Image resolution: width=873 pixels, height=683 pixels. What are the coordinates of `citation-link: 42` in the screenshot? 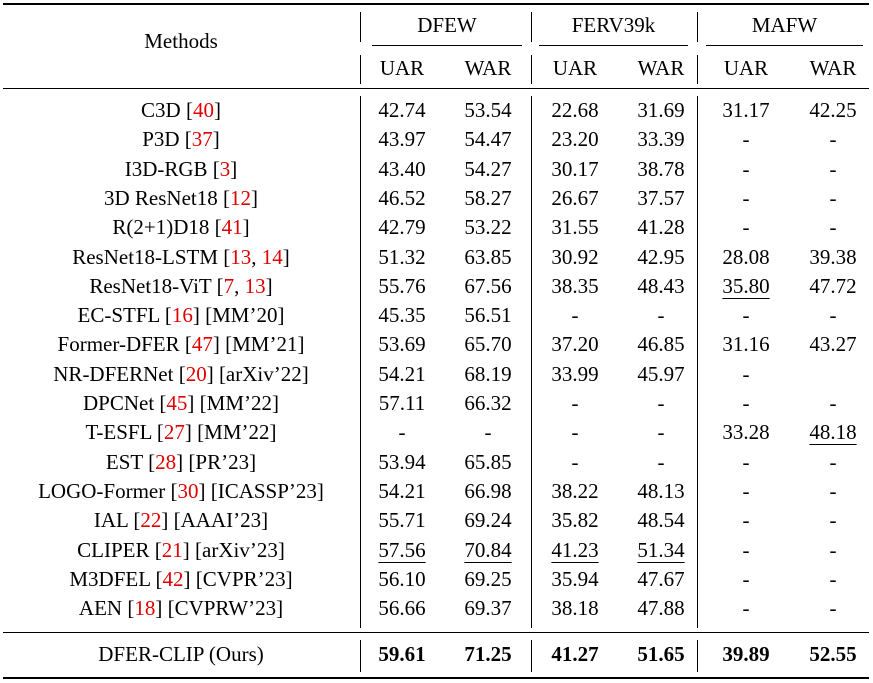 It's located at (173, 579).